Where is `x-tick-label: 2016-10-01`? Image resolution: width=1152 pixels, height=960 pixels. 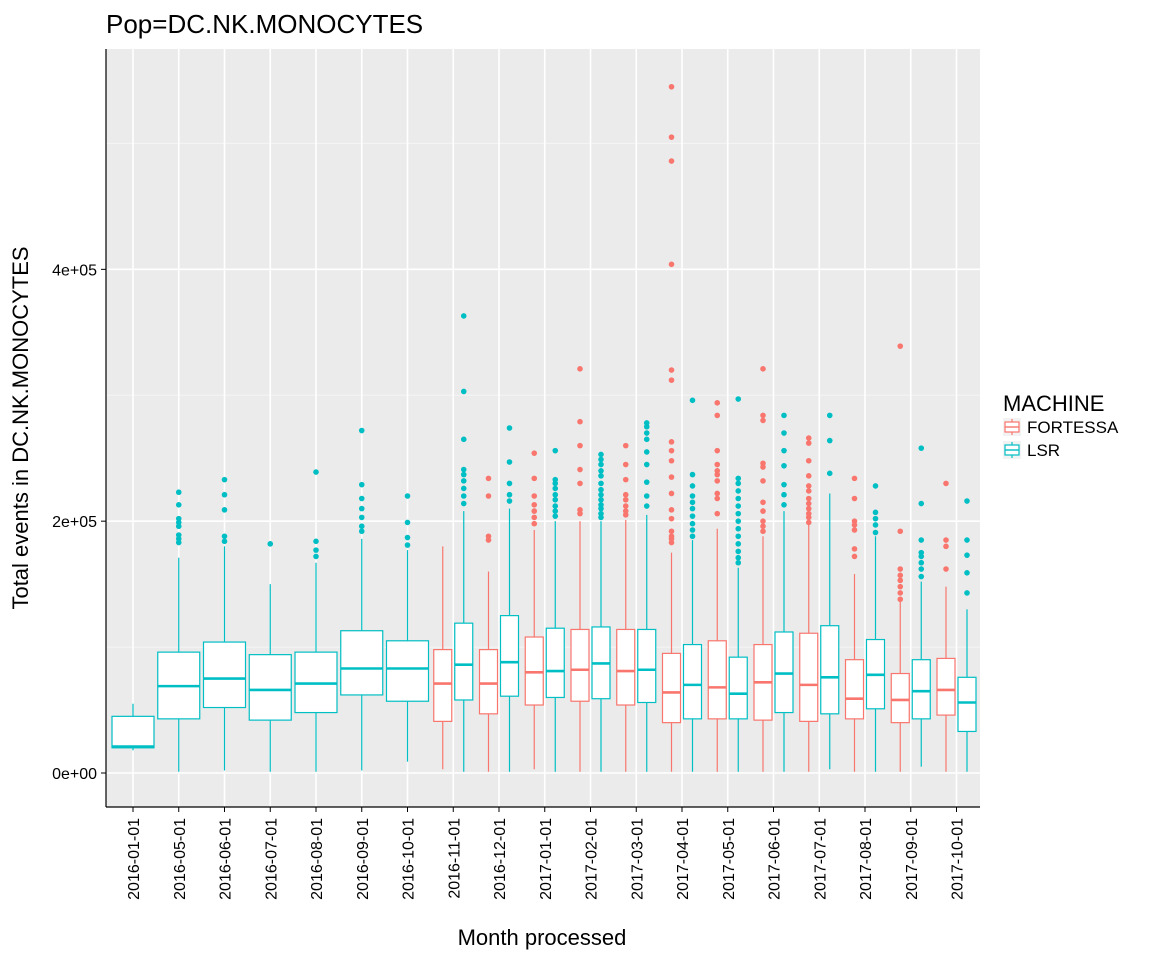 x-tick-label: 2016-10-01 is located at coordinates (409, 859).